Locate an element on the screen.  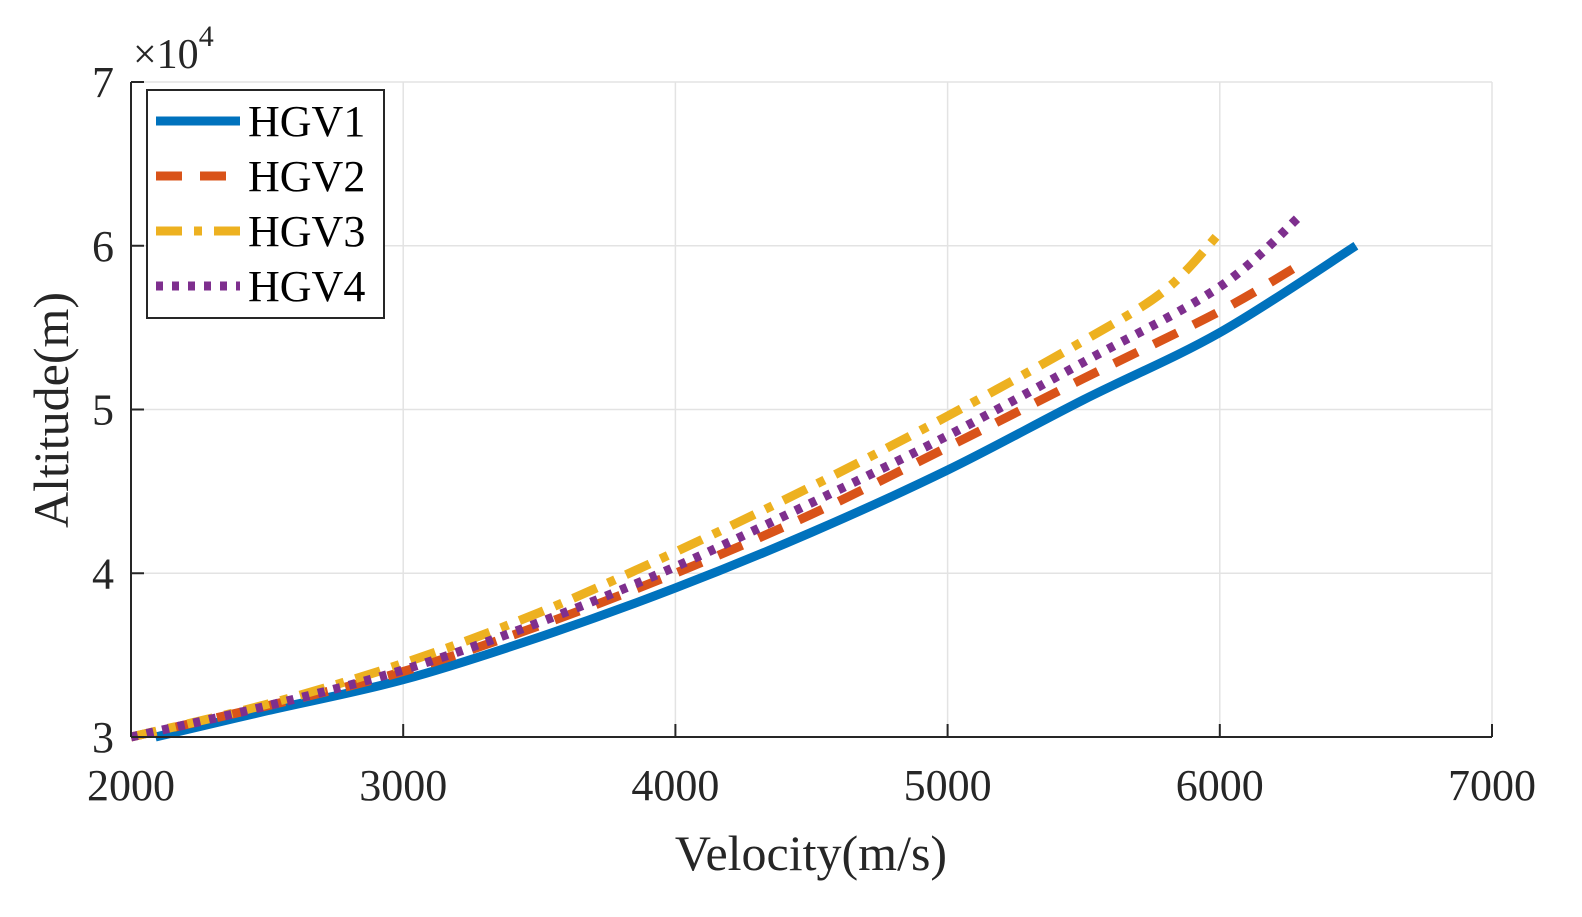
legend-label: HGV3 is located at coordinates (306, 231).